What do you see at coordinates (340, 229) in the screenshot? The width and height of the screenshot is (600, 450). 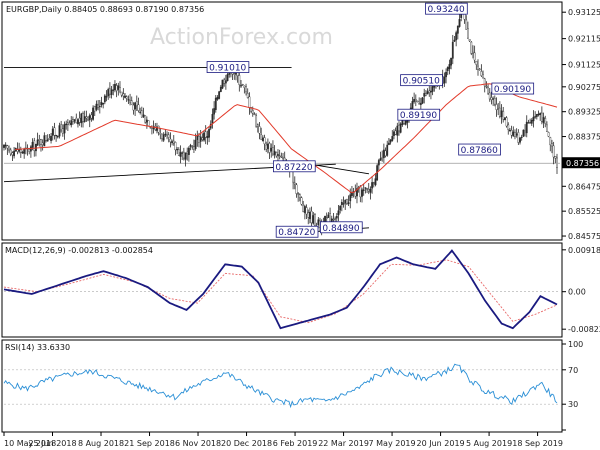 I see `price-annotation-label: 0.84890` at bounding box center [340, 229].